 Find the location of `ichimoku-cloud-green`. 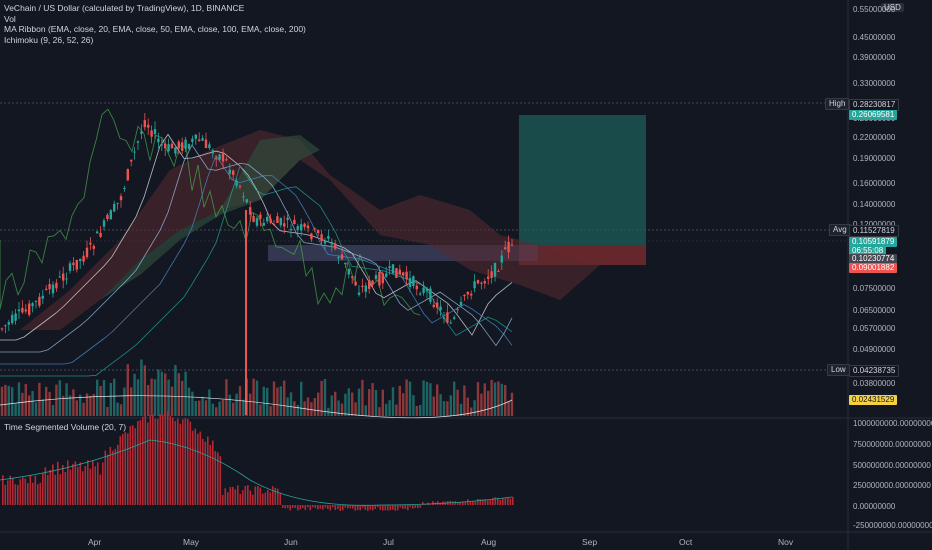

ichimoku-cloud-green is located at coordinates (210, 217).